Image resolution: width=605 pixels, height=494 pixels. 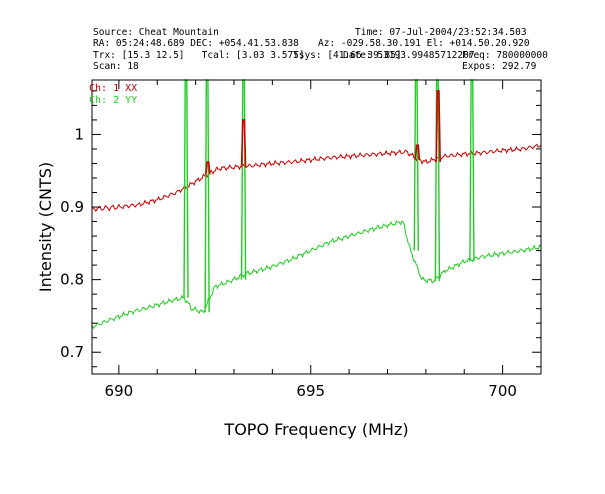 What do you see at coordinates (72, 207) in the screenshot?
I see `y-tick-label: 0.9` at bounding box center [72, 207].